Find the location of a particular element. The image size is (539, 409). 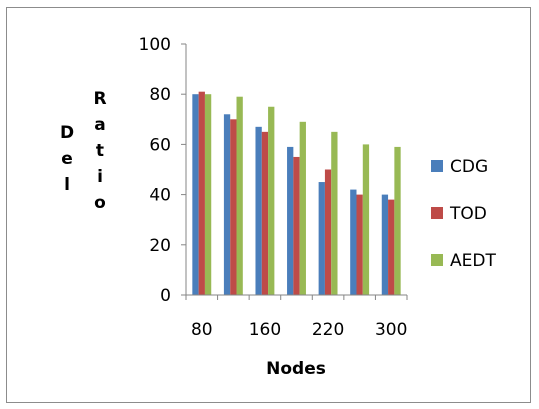

x-tick-label: 80 is located at coordinates (202, 330).